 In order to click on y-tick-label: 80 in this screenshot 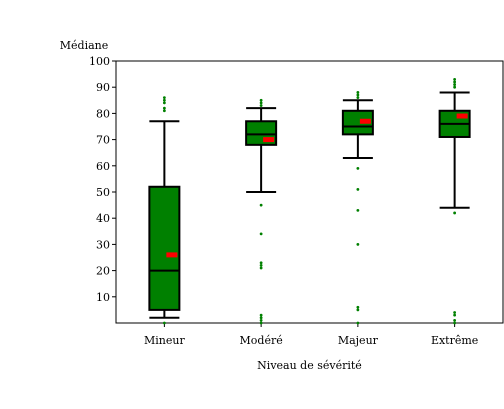, I will do `click(103, 113)`.